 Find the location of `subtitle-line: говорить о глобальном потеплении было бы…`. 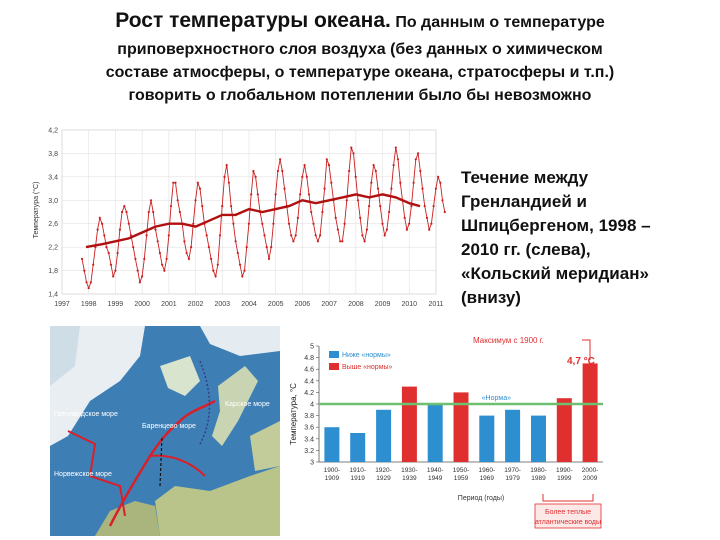

subtitle-line: говорить о глобальном потеплении было бы… is located at coordinates (360, 95).